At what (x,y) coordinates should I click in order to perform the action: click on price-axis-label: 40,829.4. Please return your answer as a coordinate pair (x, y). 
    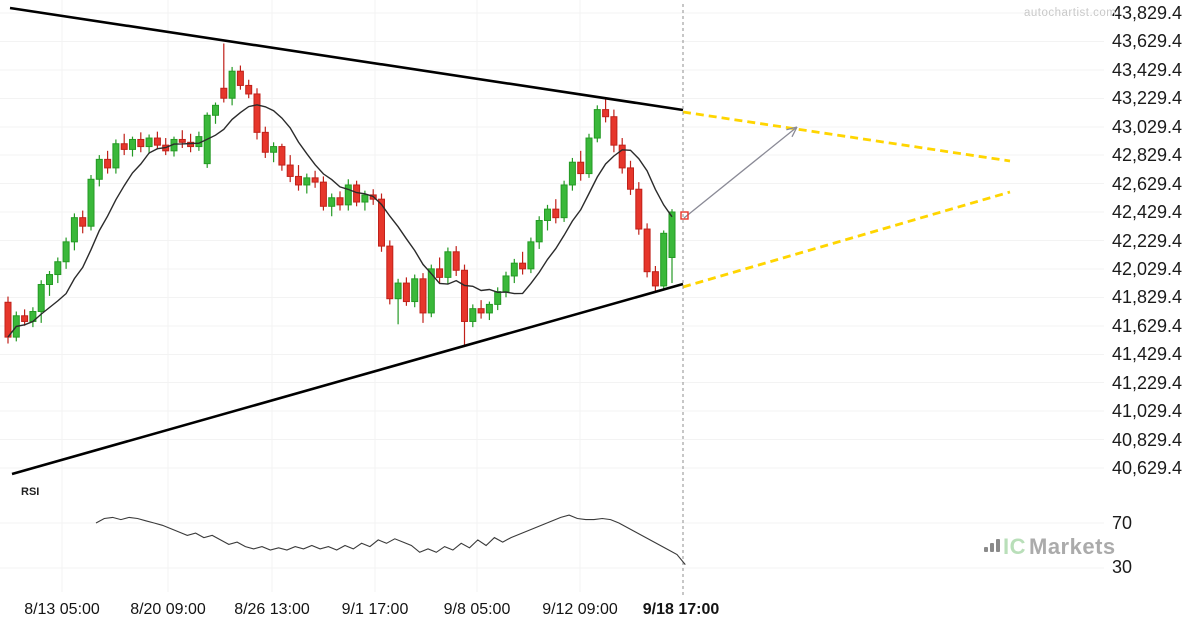
    Looking at the image, I should click on (1147, 439).